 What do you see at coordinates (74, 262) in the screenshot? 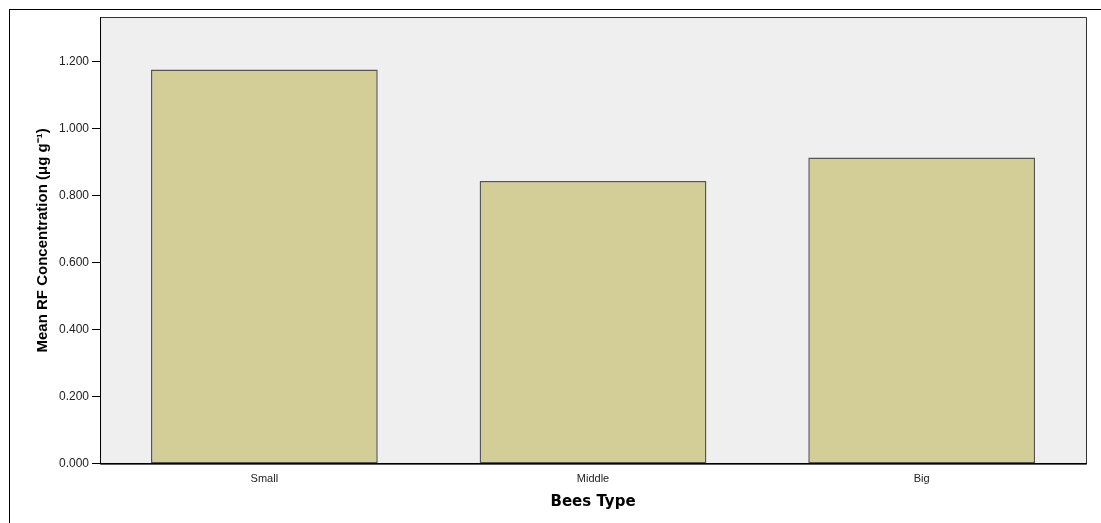
I see `y-tick-label: 0.600` at bounding box center [74, 262].